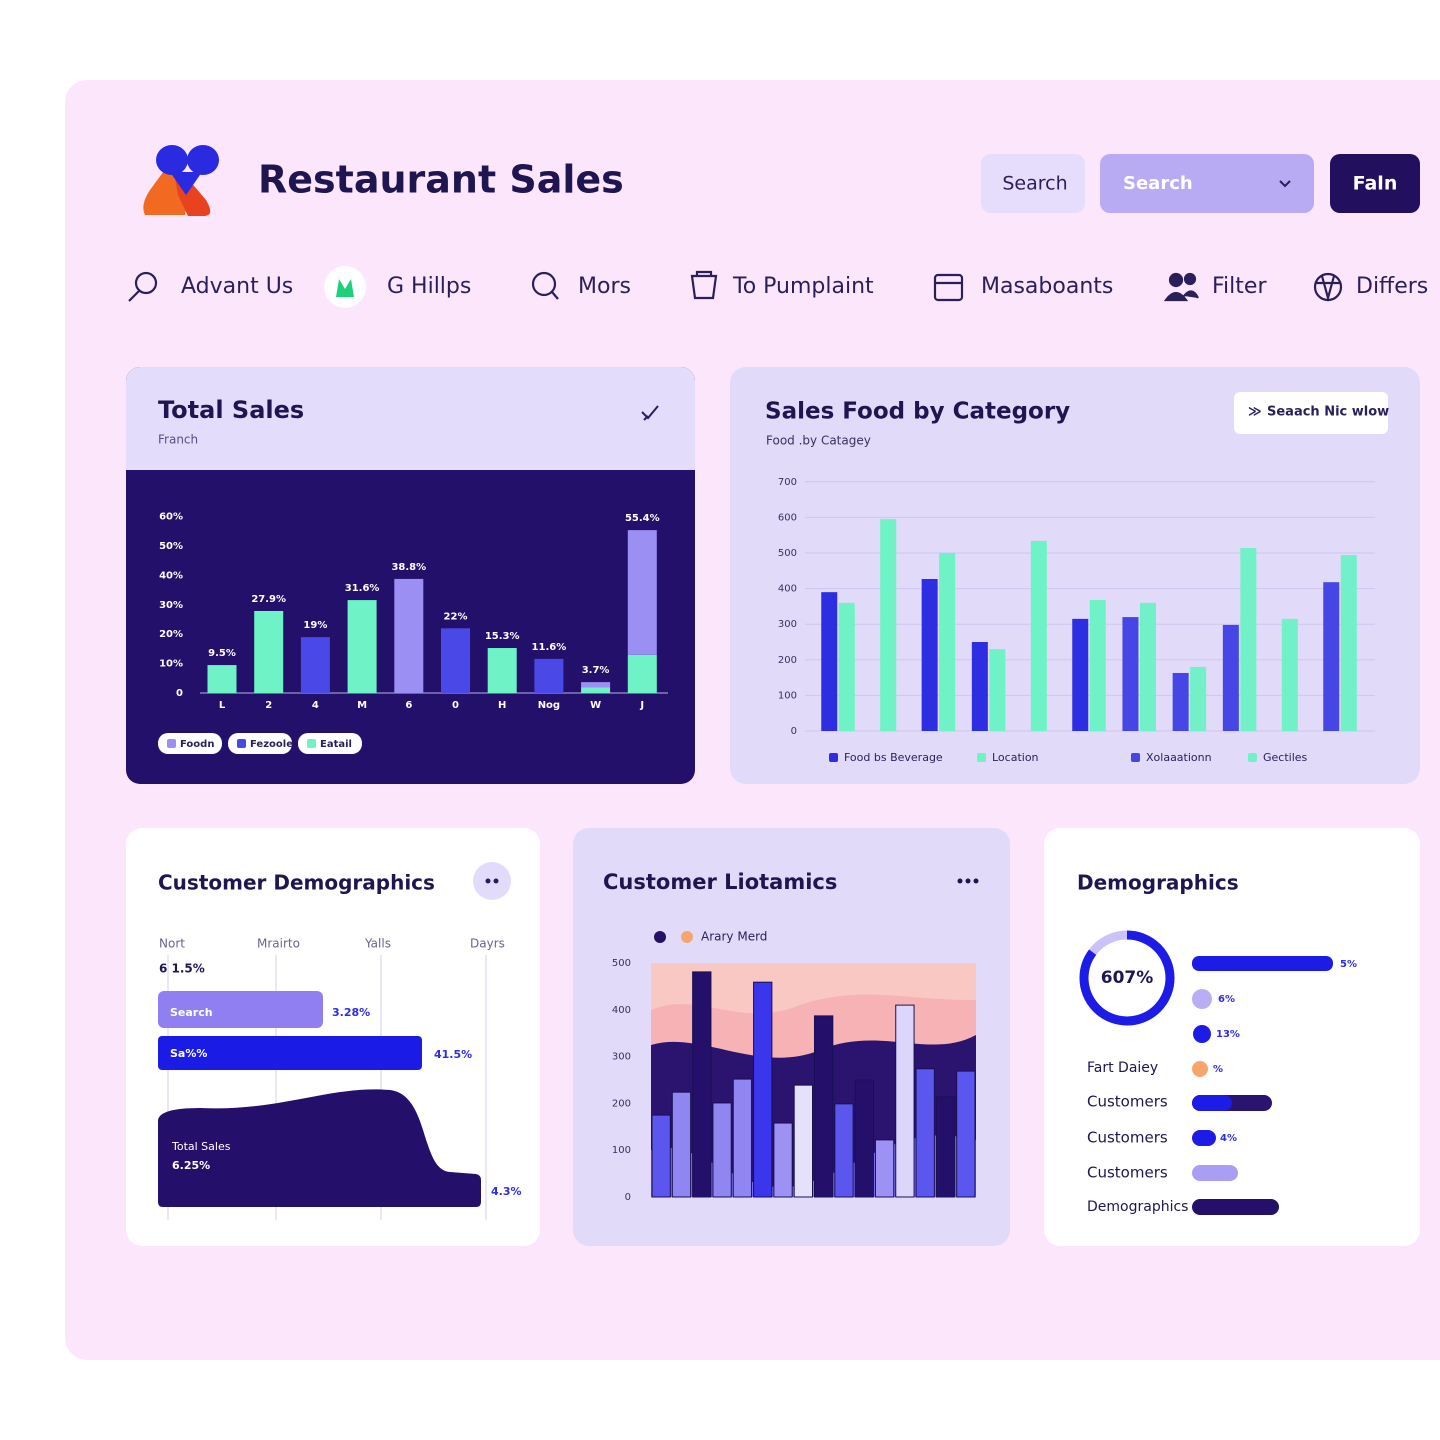 The height and width of the screenshot is (1440, 1440). Describe the element at coordinates (496, 881) in the screenshot. I see `dot` at that location.